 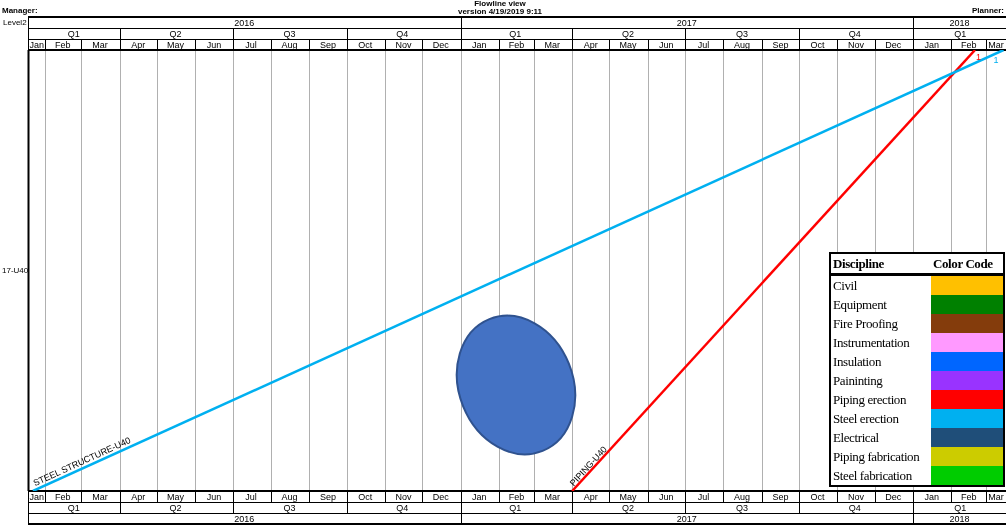 I want to click on category-label: Steel fabrication, so click(x=872, y=475).